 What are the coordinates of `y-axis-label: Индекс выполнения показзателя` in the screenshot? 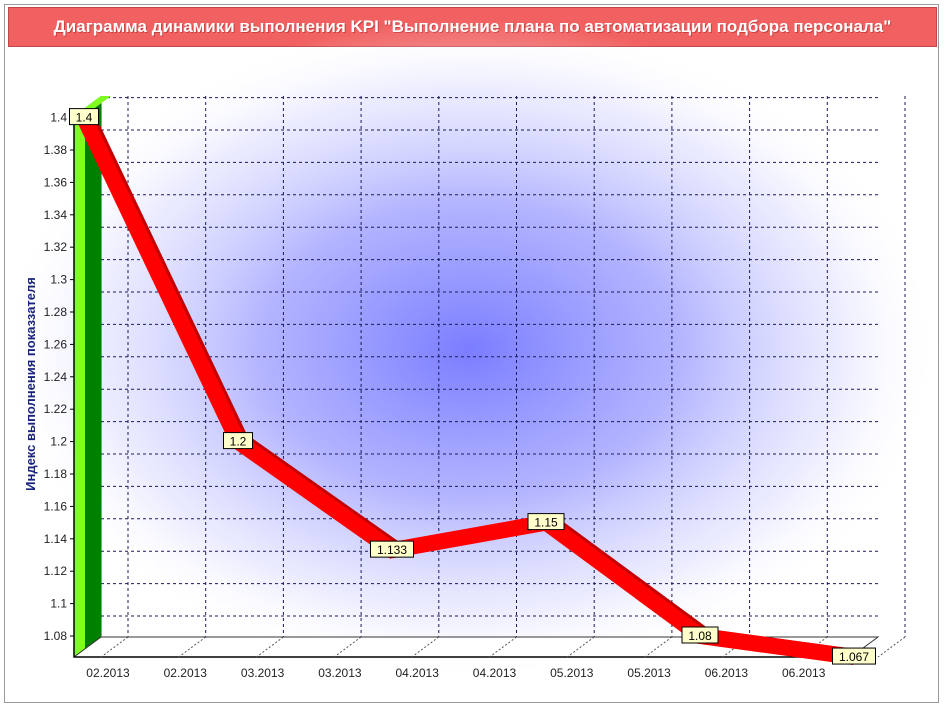 It's located at (30, 384).